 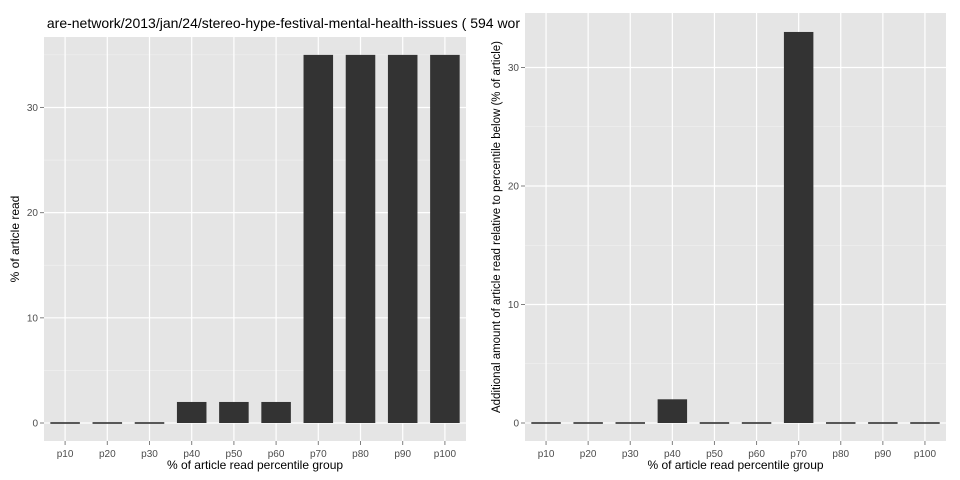 I want to click on left-x-tick-label: p50, so click(x=234, y=454).